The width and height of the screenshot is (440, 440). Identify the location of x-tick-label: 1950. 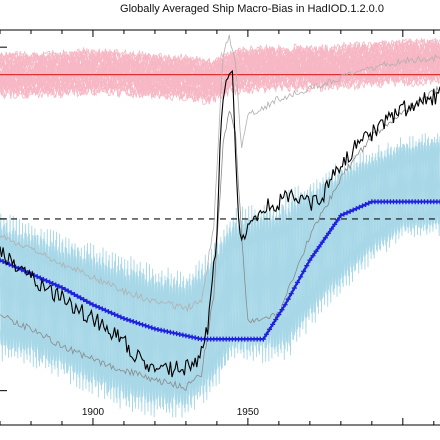
(248, 412).